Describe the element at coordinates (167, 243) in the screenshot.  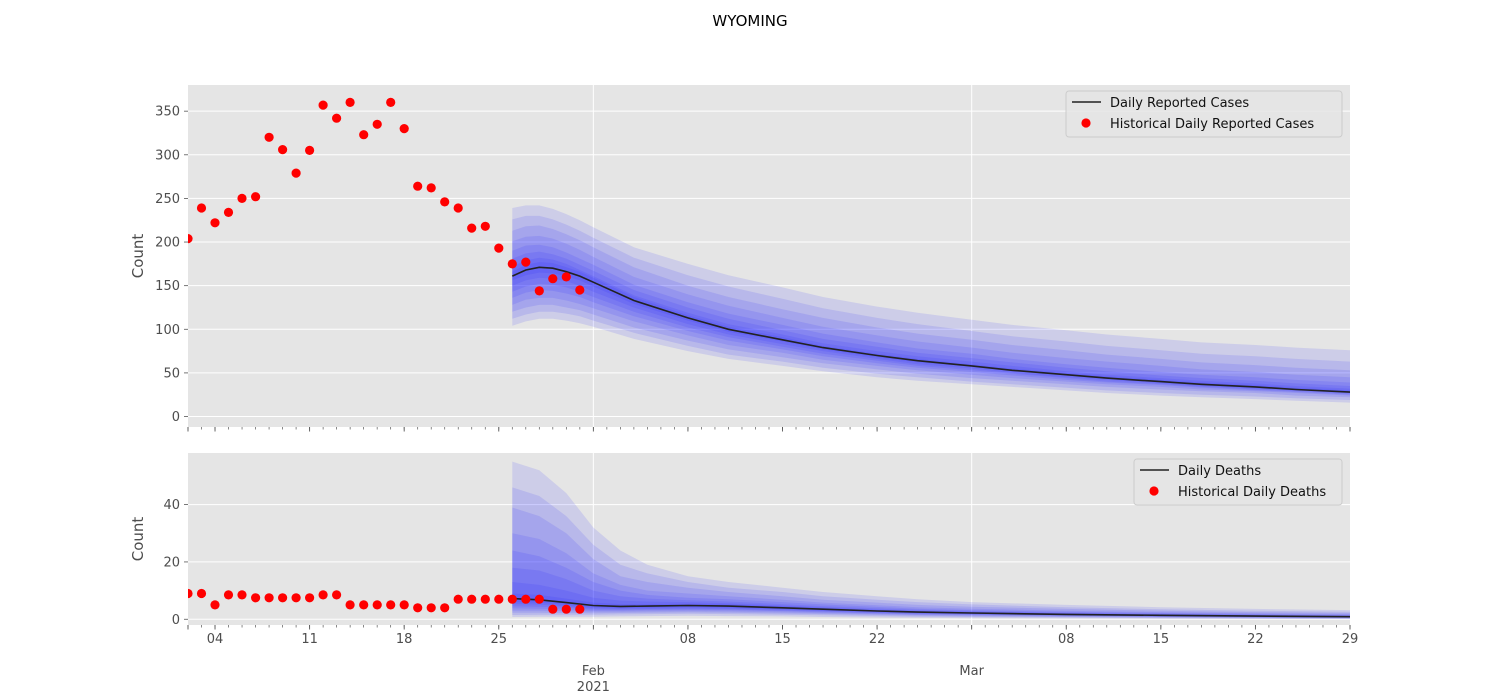
I see `y-tick-label: 200` at that location.